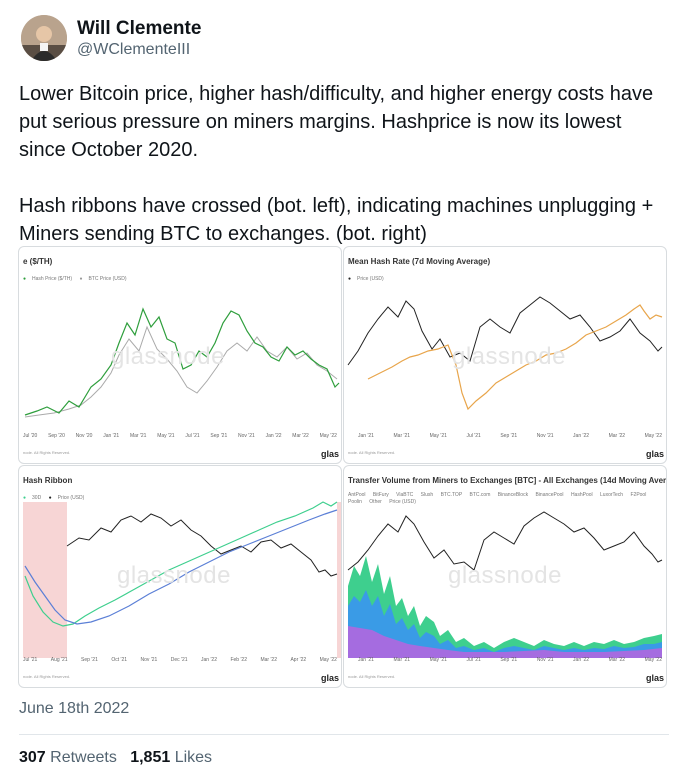 This screenshot has height=780, width=677. What do you see at coordinates (513, 495) in the screenshot?
I see `legend-item: BinanceBlock` at bounding box center [513, 495].